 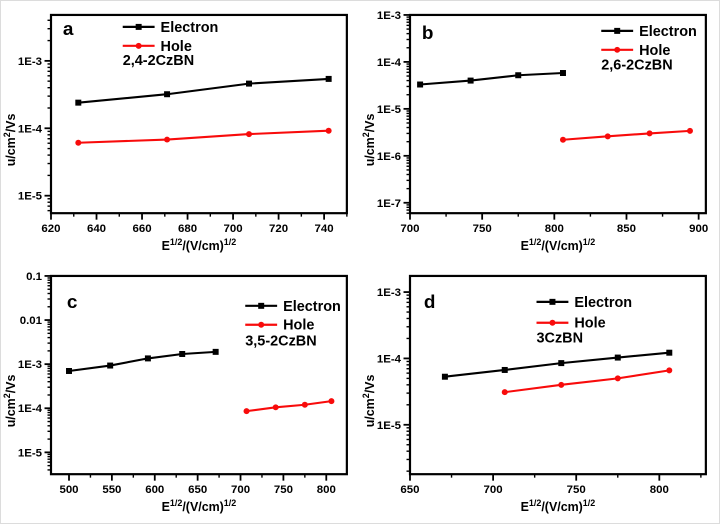 What do you see at coordinates (560, 339) in the screenshot?
I see `compound-label: 3CzBN` at bounding box center [560, 339].